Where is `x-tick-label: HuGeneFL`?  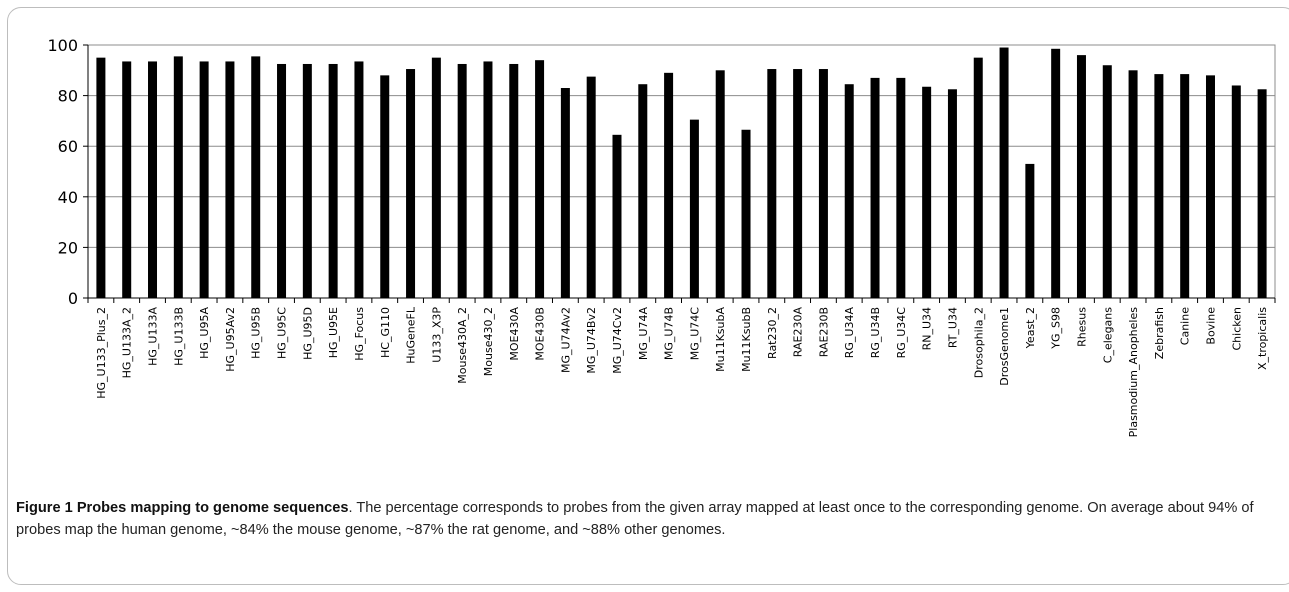
x-tick-label: HuGeneFL is located at coordinates (411, 335).